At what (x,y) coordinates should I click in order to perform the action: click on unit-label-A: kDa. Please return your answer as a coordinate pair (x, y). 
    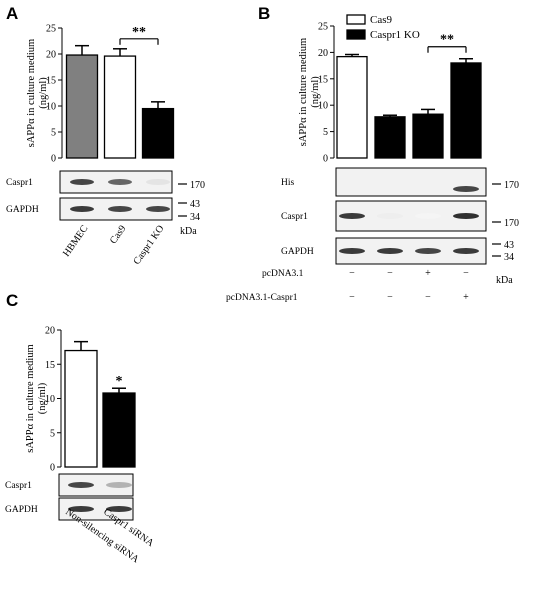
    Looking at the image, I should click on (188, 231).